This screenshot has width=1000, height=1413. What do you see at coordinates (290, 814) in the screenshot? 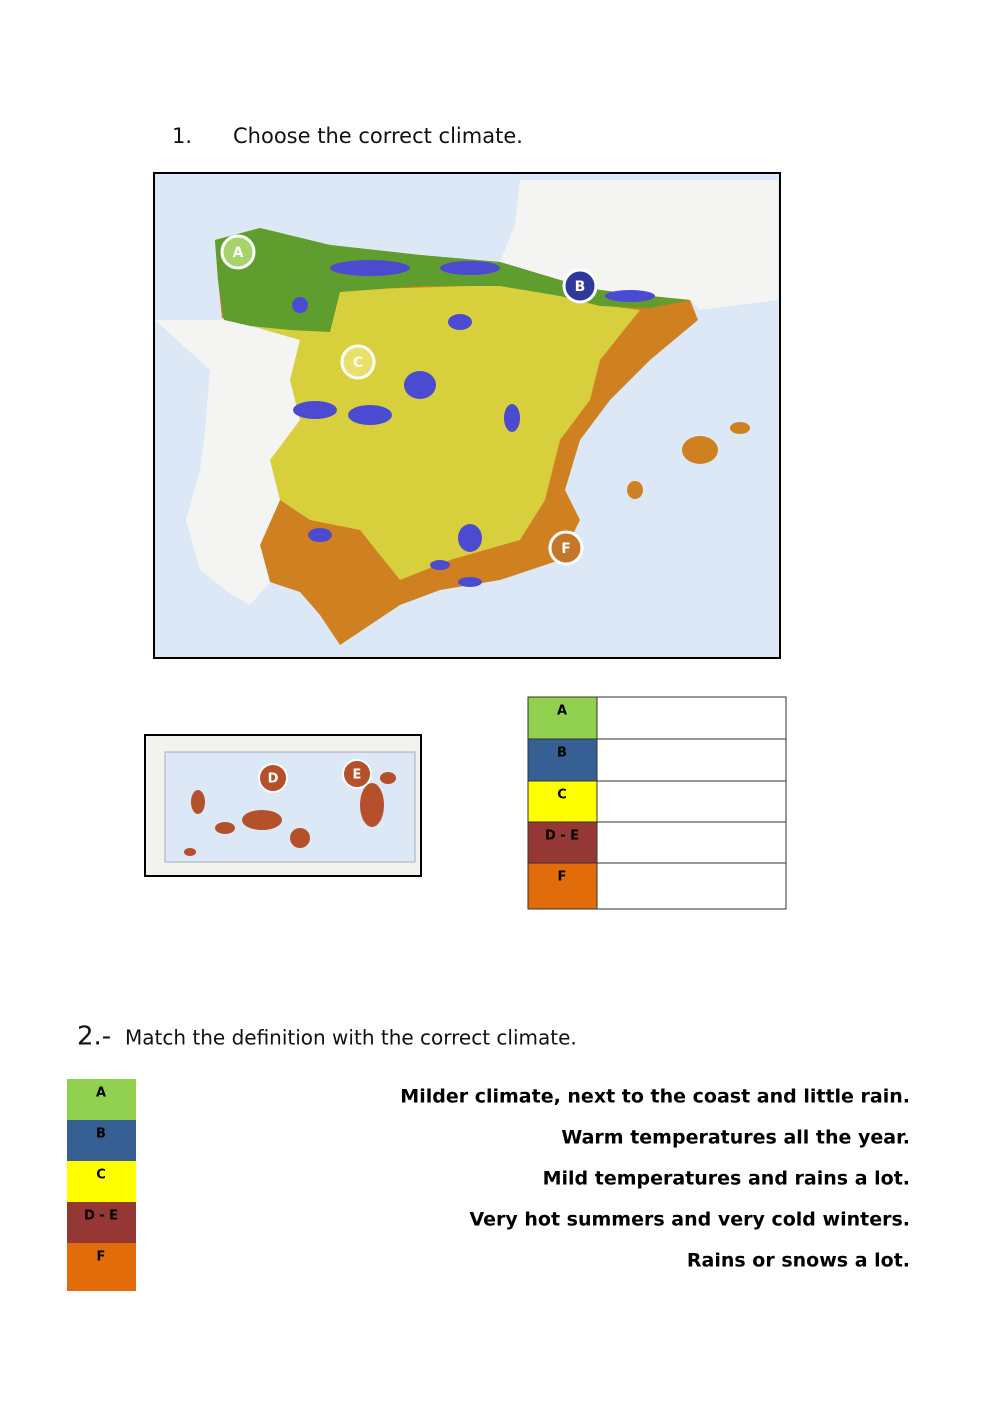
I see `canary-islands` at bounding box center [290, 814].